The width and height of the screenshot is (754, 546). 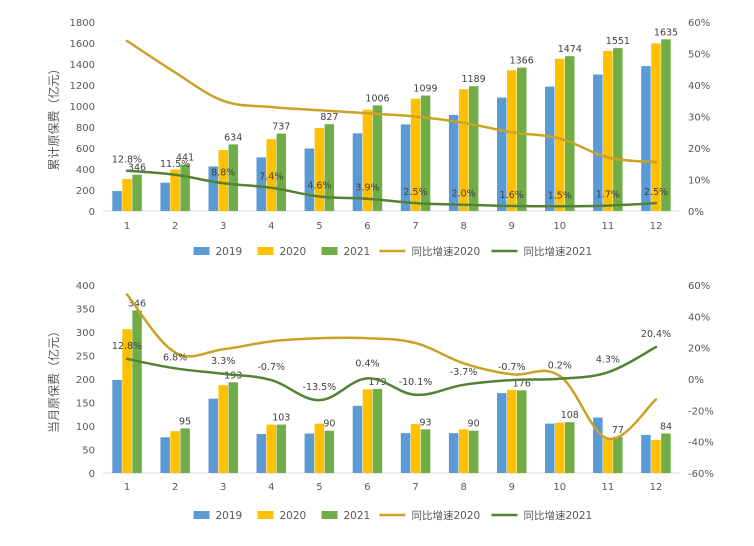 I want to click on y2-tick-label: 0%, so click(x=696, y=380).